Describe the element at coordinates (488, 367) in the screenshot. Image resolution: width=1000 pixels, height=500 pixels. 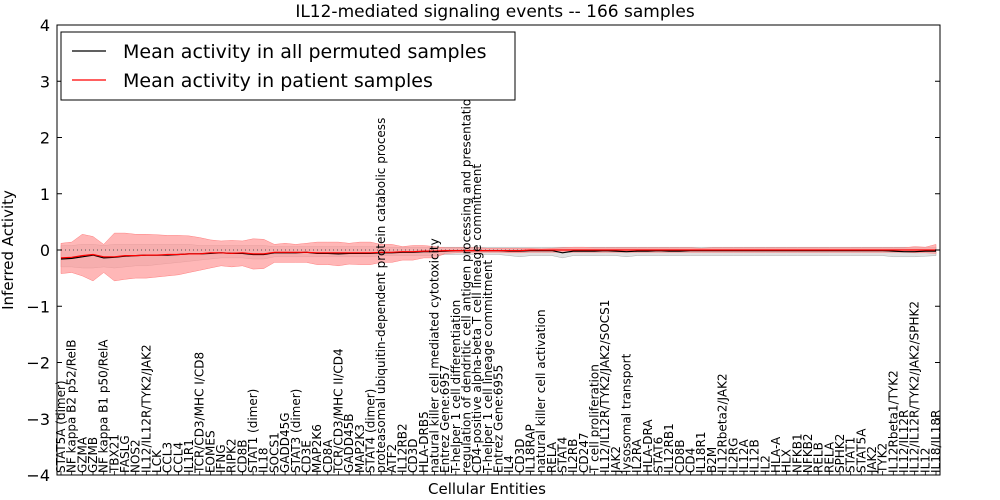
I see `x-tick-label: T-helper 1 cell lineage commitment` at that location.